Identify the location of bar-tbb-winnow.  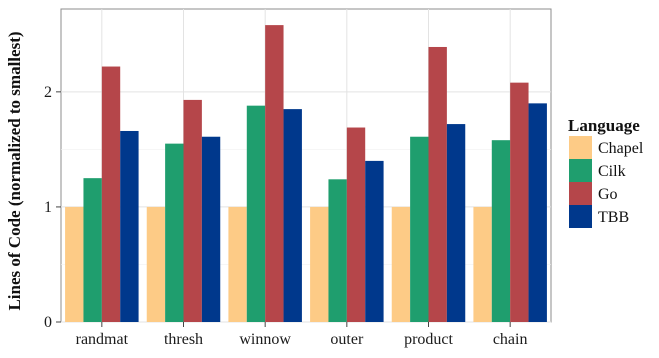
(292, 215).